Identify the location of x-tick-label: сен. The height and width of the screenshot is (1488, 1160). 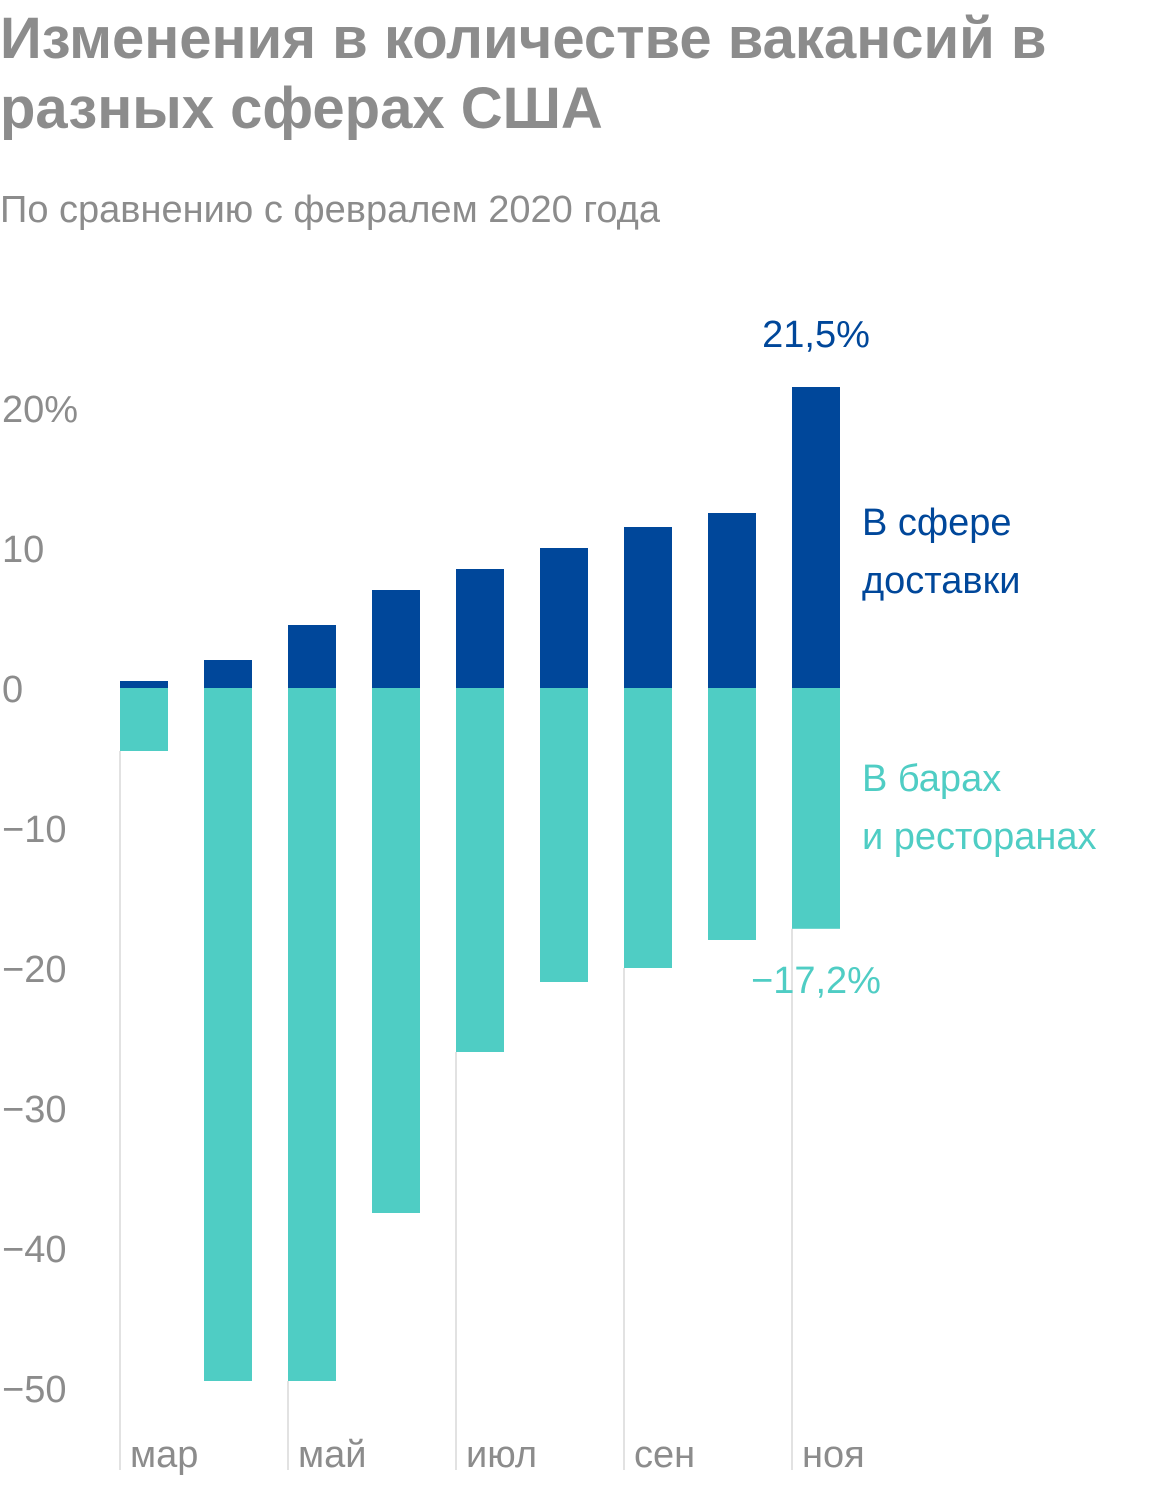
(664, 1455).